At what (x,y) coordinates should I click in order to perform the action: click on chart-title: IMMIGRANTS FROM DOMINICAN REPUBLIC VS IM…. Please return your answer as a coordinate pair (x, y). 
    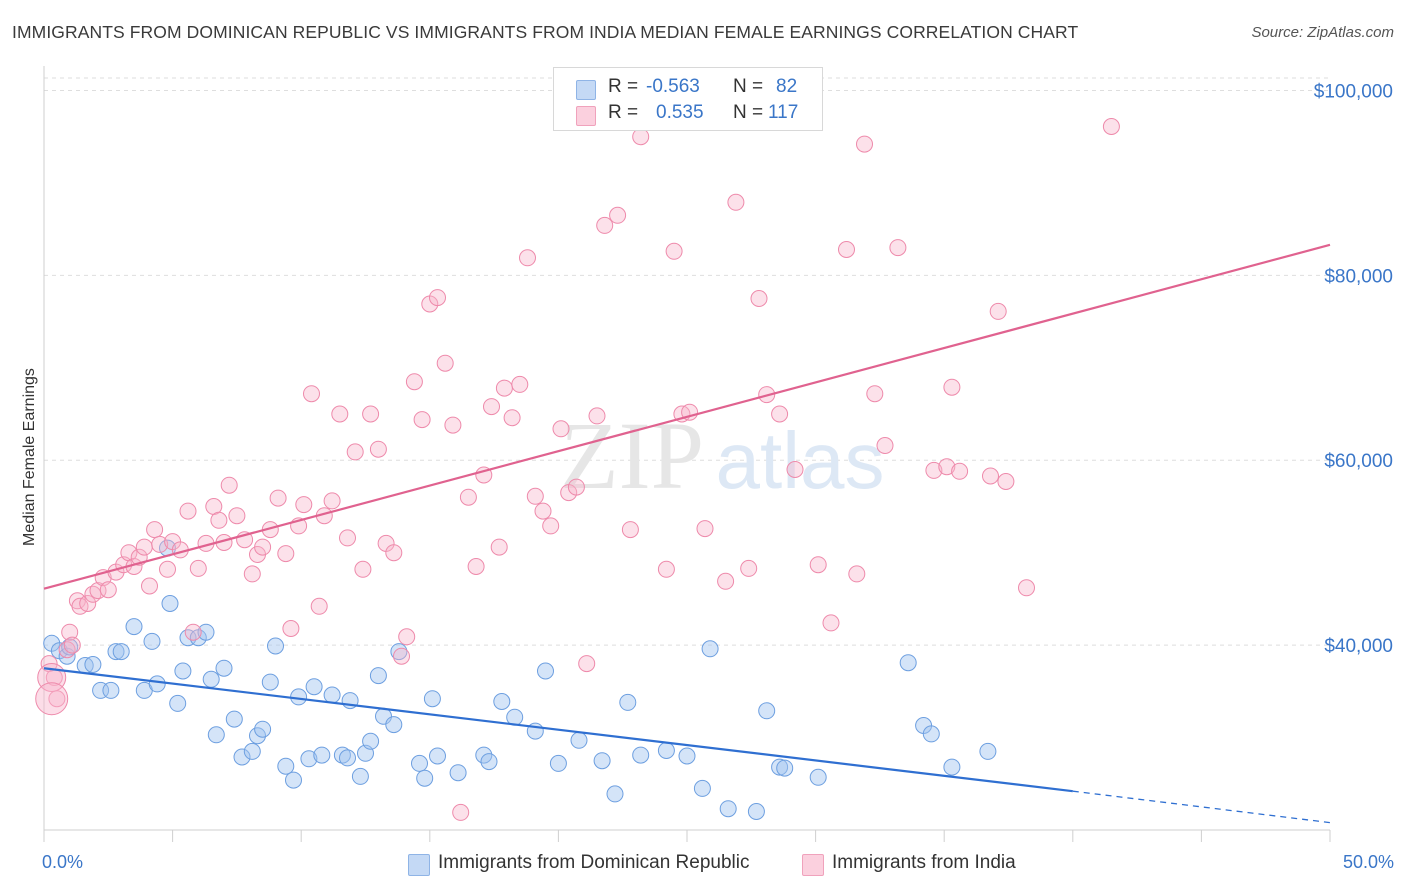
    Looking at the image, I should click on (545, 32).